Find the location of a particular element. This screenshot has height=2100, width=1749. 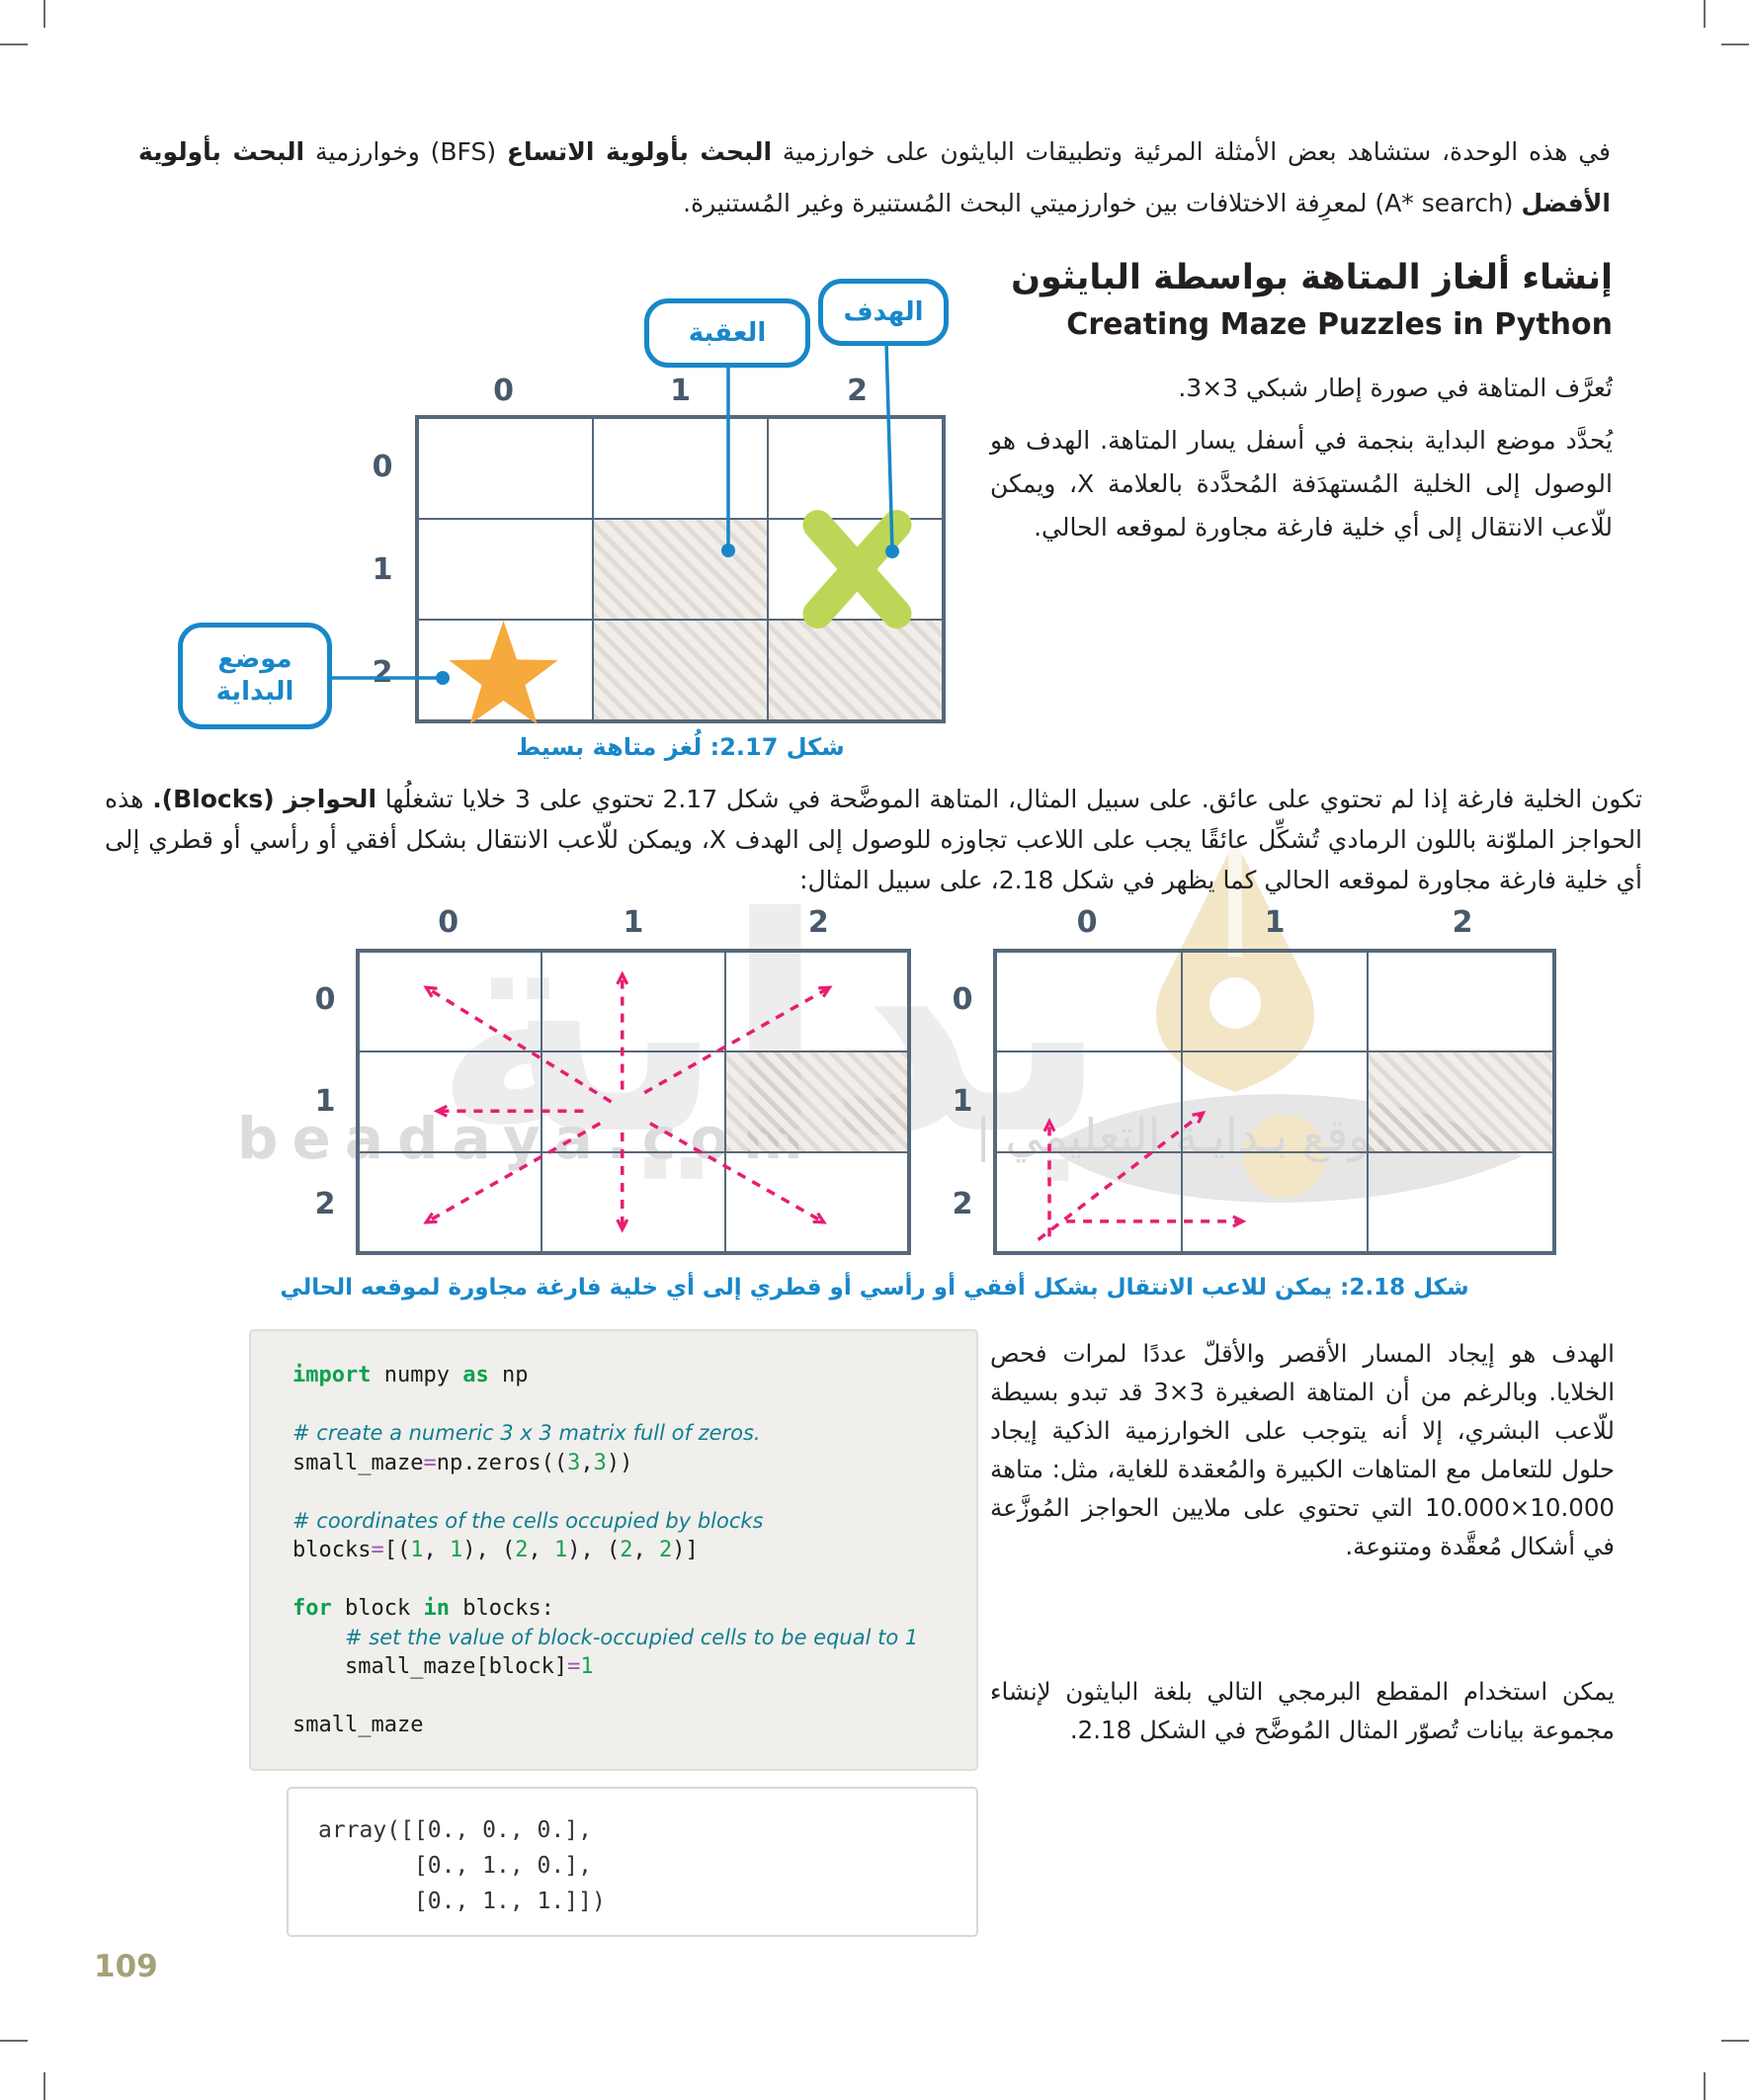

maze-definition-text: تُعرَّف المتاهة في صورة إطار شبكي 3×3. is located at coordinates (1396, 388).